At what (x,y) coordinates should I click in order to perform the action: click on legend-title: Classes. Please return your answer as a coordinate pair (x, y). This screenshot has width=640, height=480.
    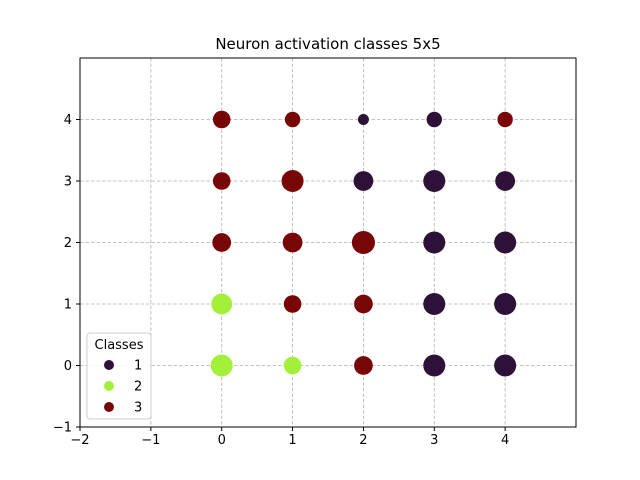
    Looking at the image, I should click on (119, 345).